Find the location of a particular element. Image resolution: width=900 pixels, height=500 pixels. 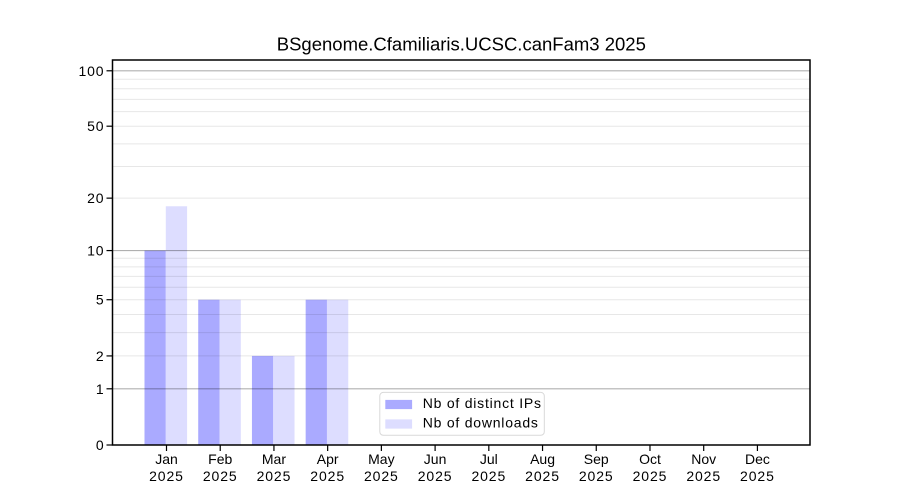

svg-text: 100 is located at coordinates (91, 71).